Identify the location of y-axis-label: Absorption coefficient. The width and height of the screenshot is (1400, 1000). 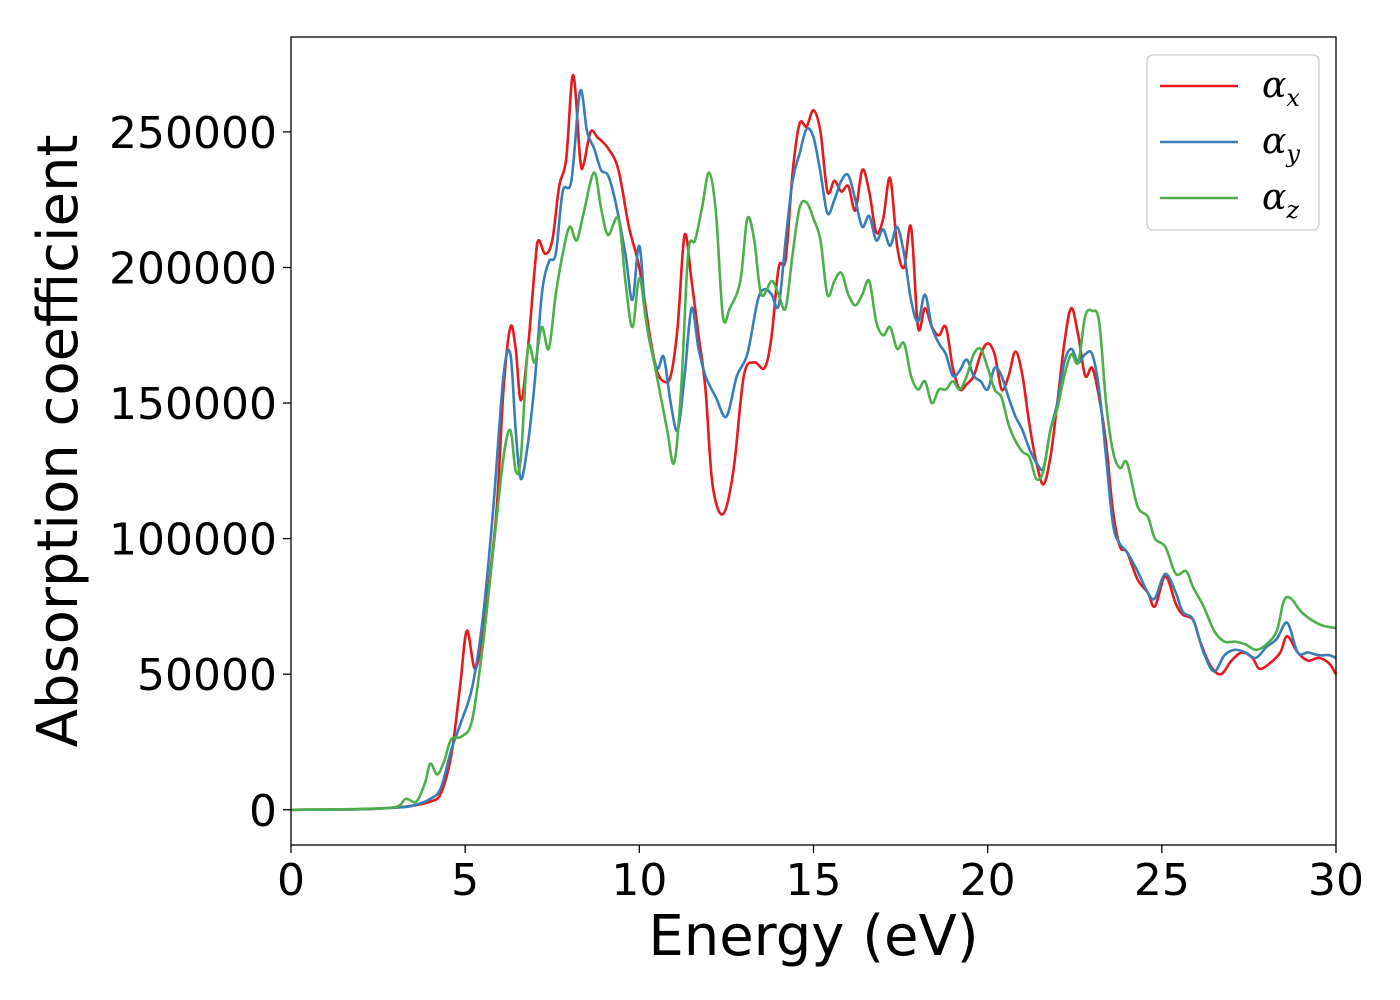
(58, 441).